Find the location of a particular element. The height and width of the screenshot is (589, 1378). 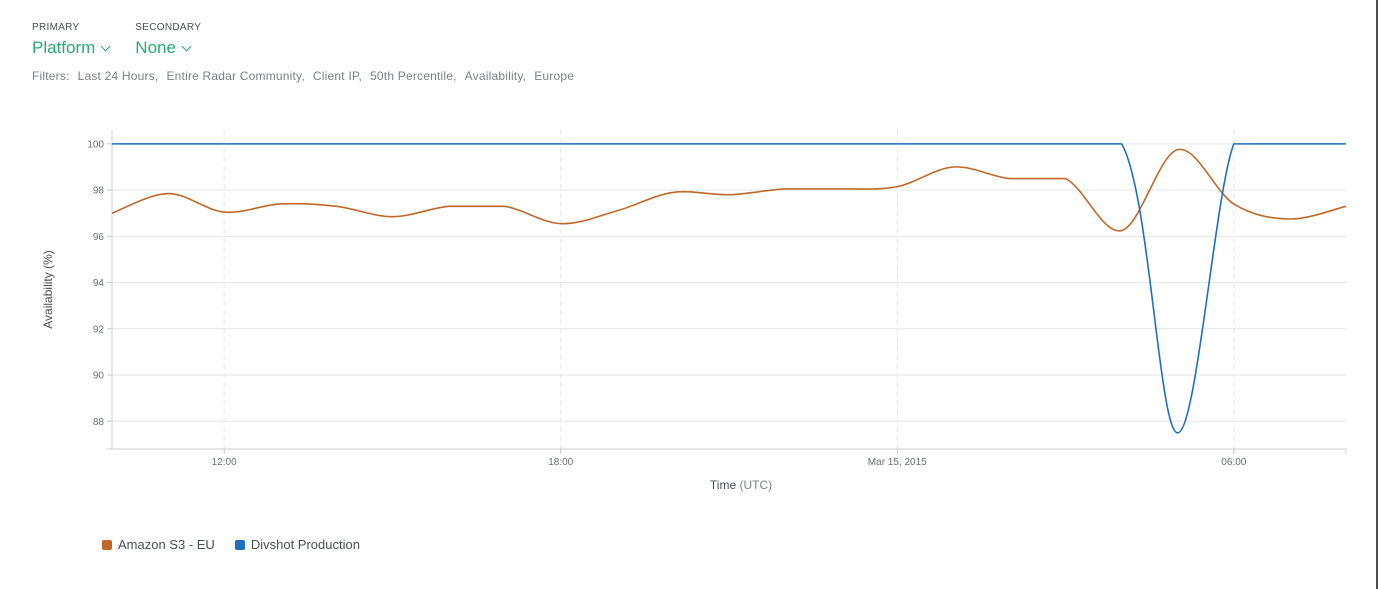

window-edge is located at coordinates (1377, 294).